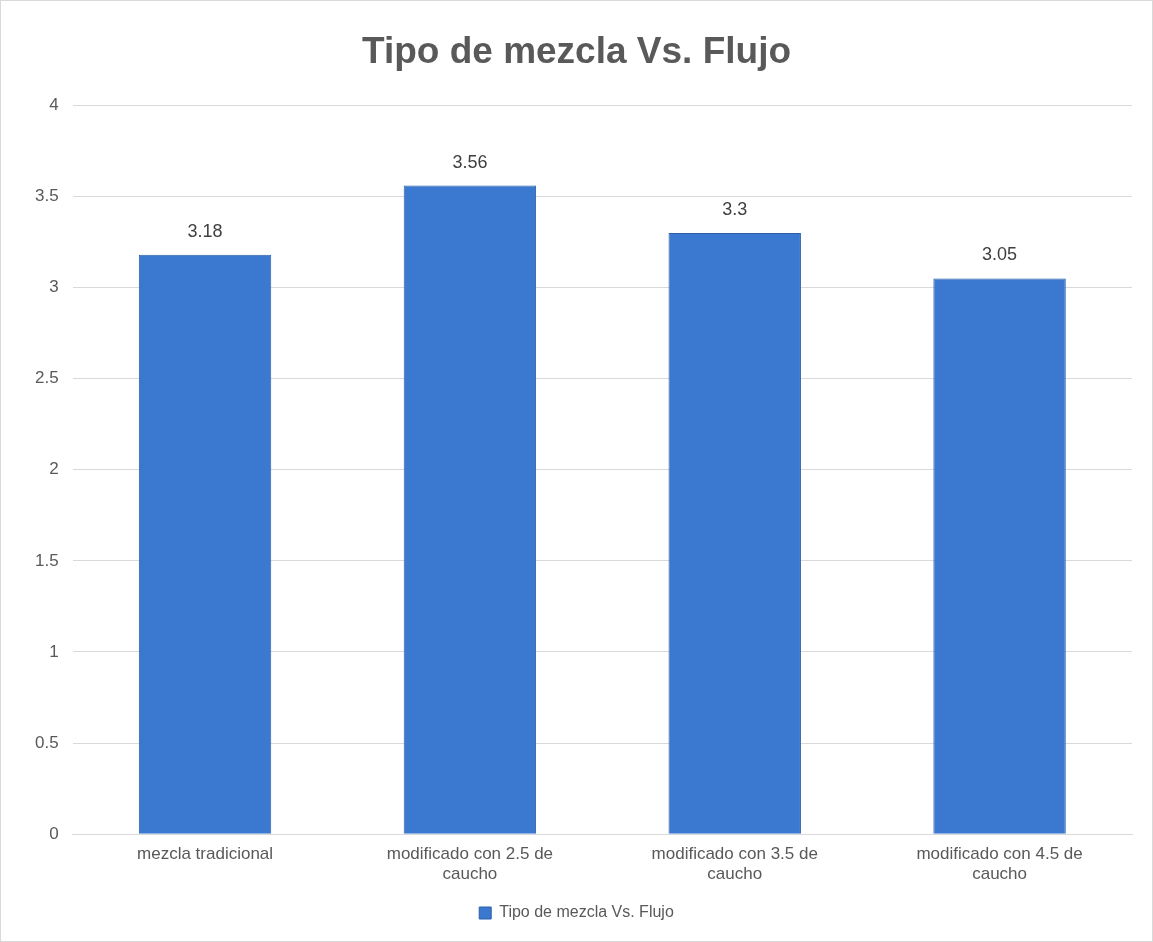 The width and height of the screenshot is (1153, 942). Describe the element at coordinates (54, 833) in the screenshot. I see `y-tick-label: 0` at that location.